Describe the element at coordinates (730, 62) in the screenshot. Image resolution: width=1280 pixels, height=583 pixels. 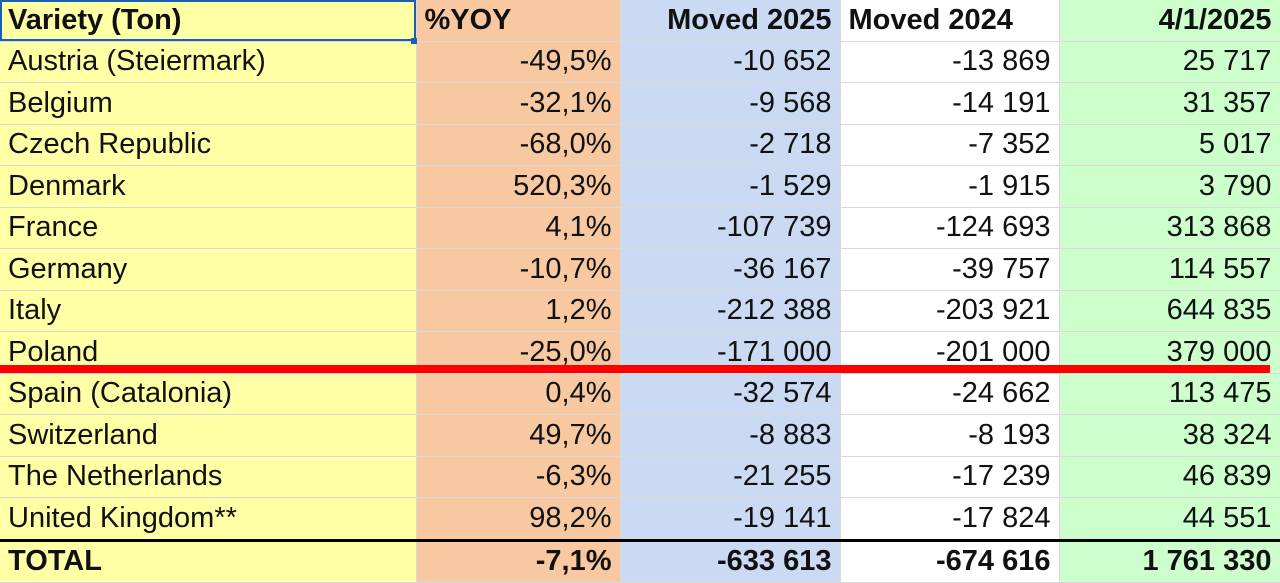
I see `moved-2025-cell: -10 652` at that location.